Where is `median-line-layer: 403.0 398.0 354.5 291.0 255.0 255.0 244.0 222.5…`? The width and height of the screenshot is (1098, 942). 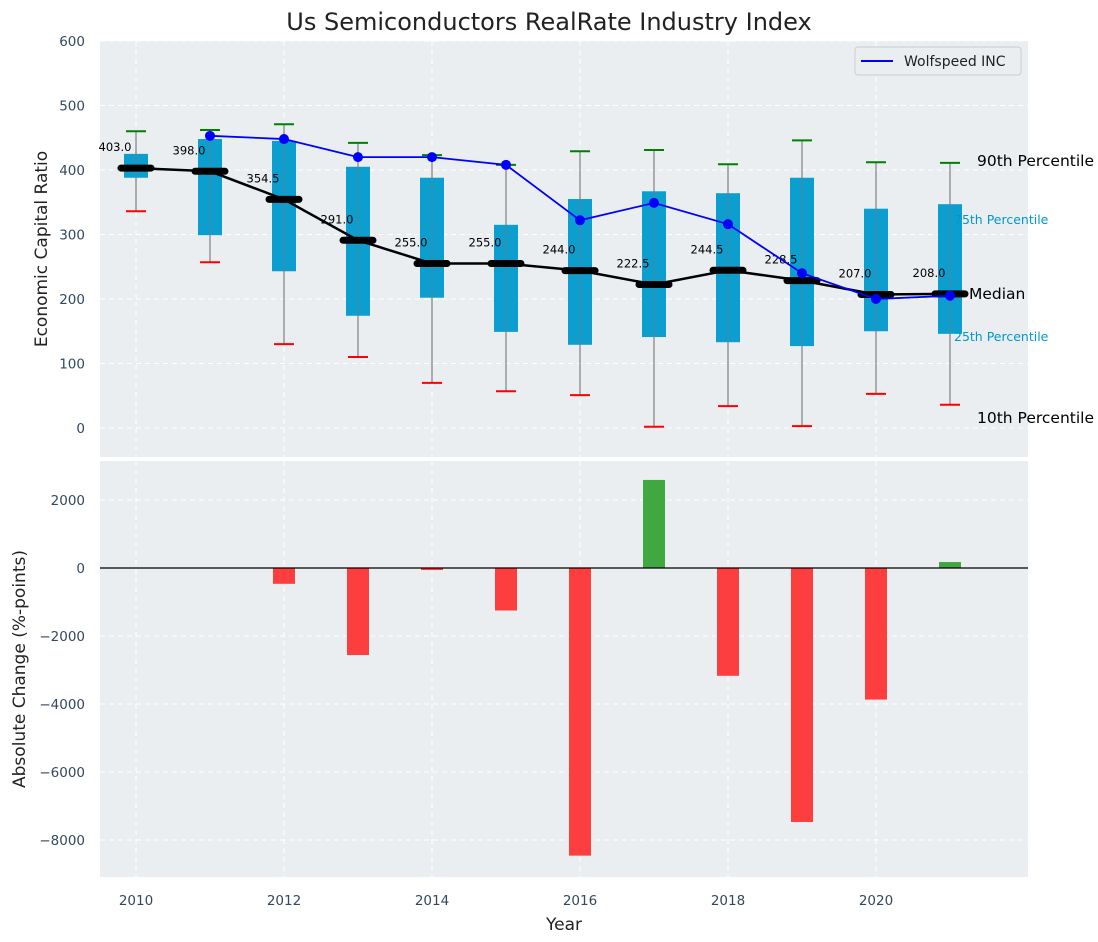
median-line-layer: 403.0 398.0 354.5 291.0 255.0 255.0 244.0 222.5… is located at coordinates (534, 219).